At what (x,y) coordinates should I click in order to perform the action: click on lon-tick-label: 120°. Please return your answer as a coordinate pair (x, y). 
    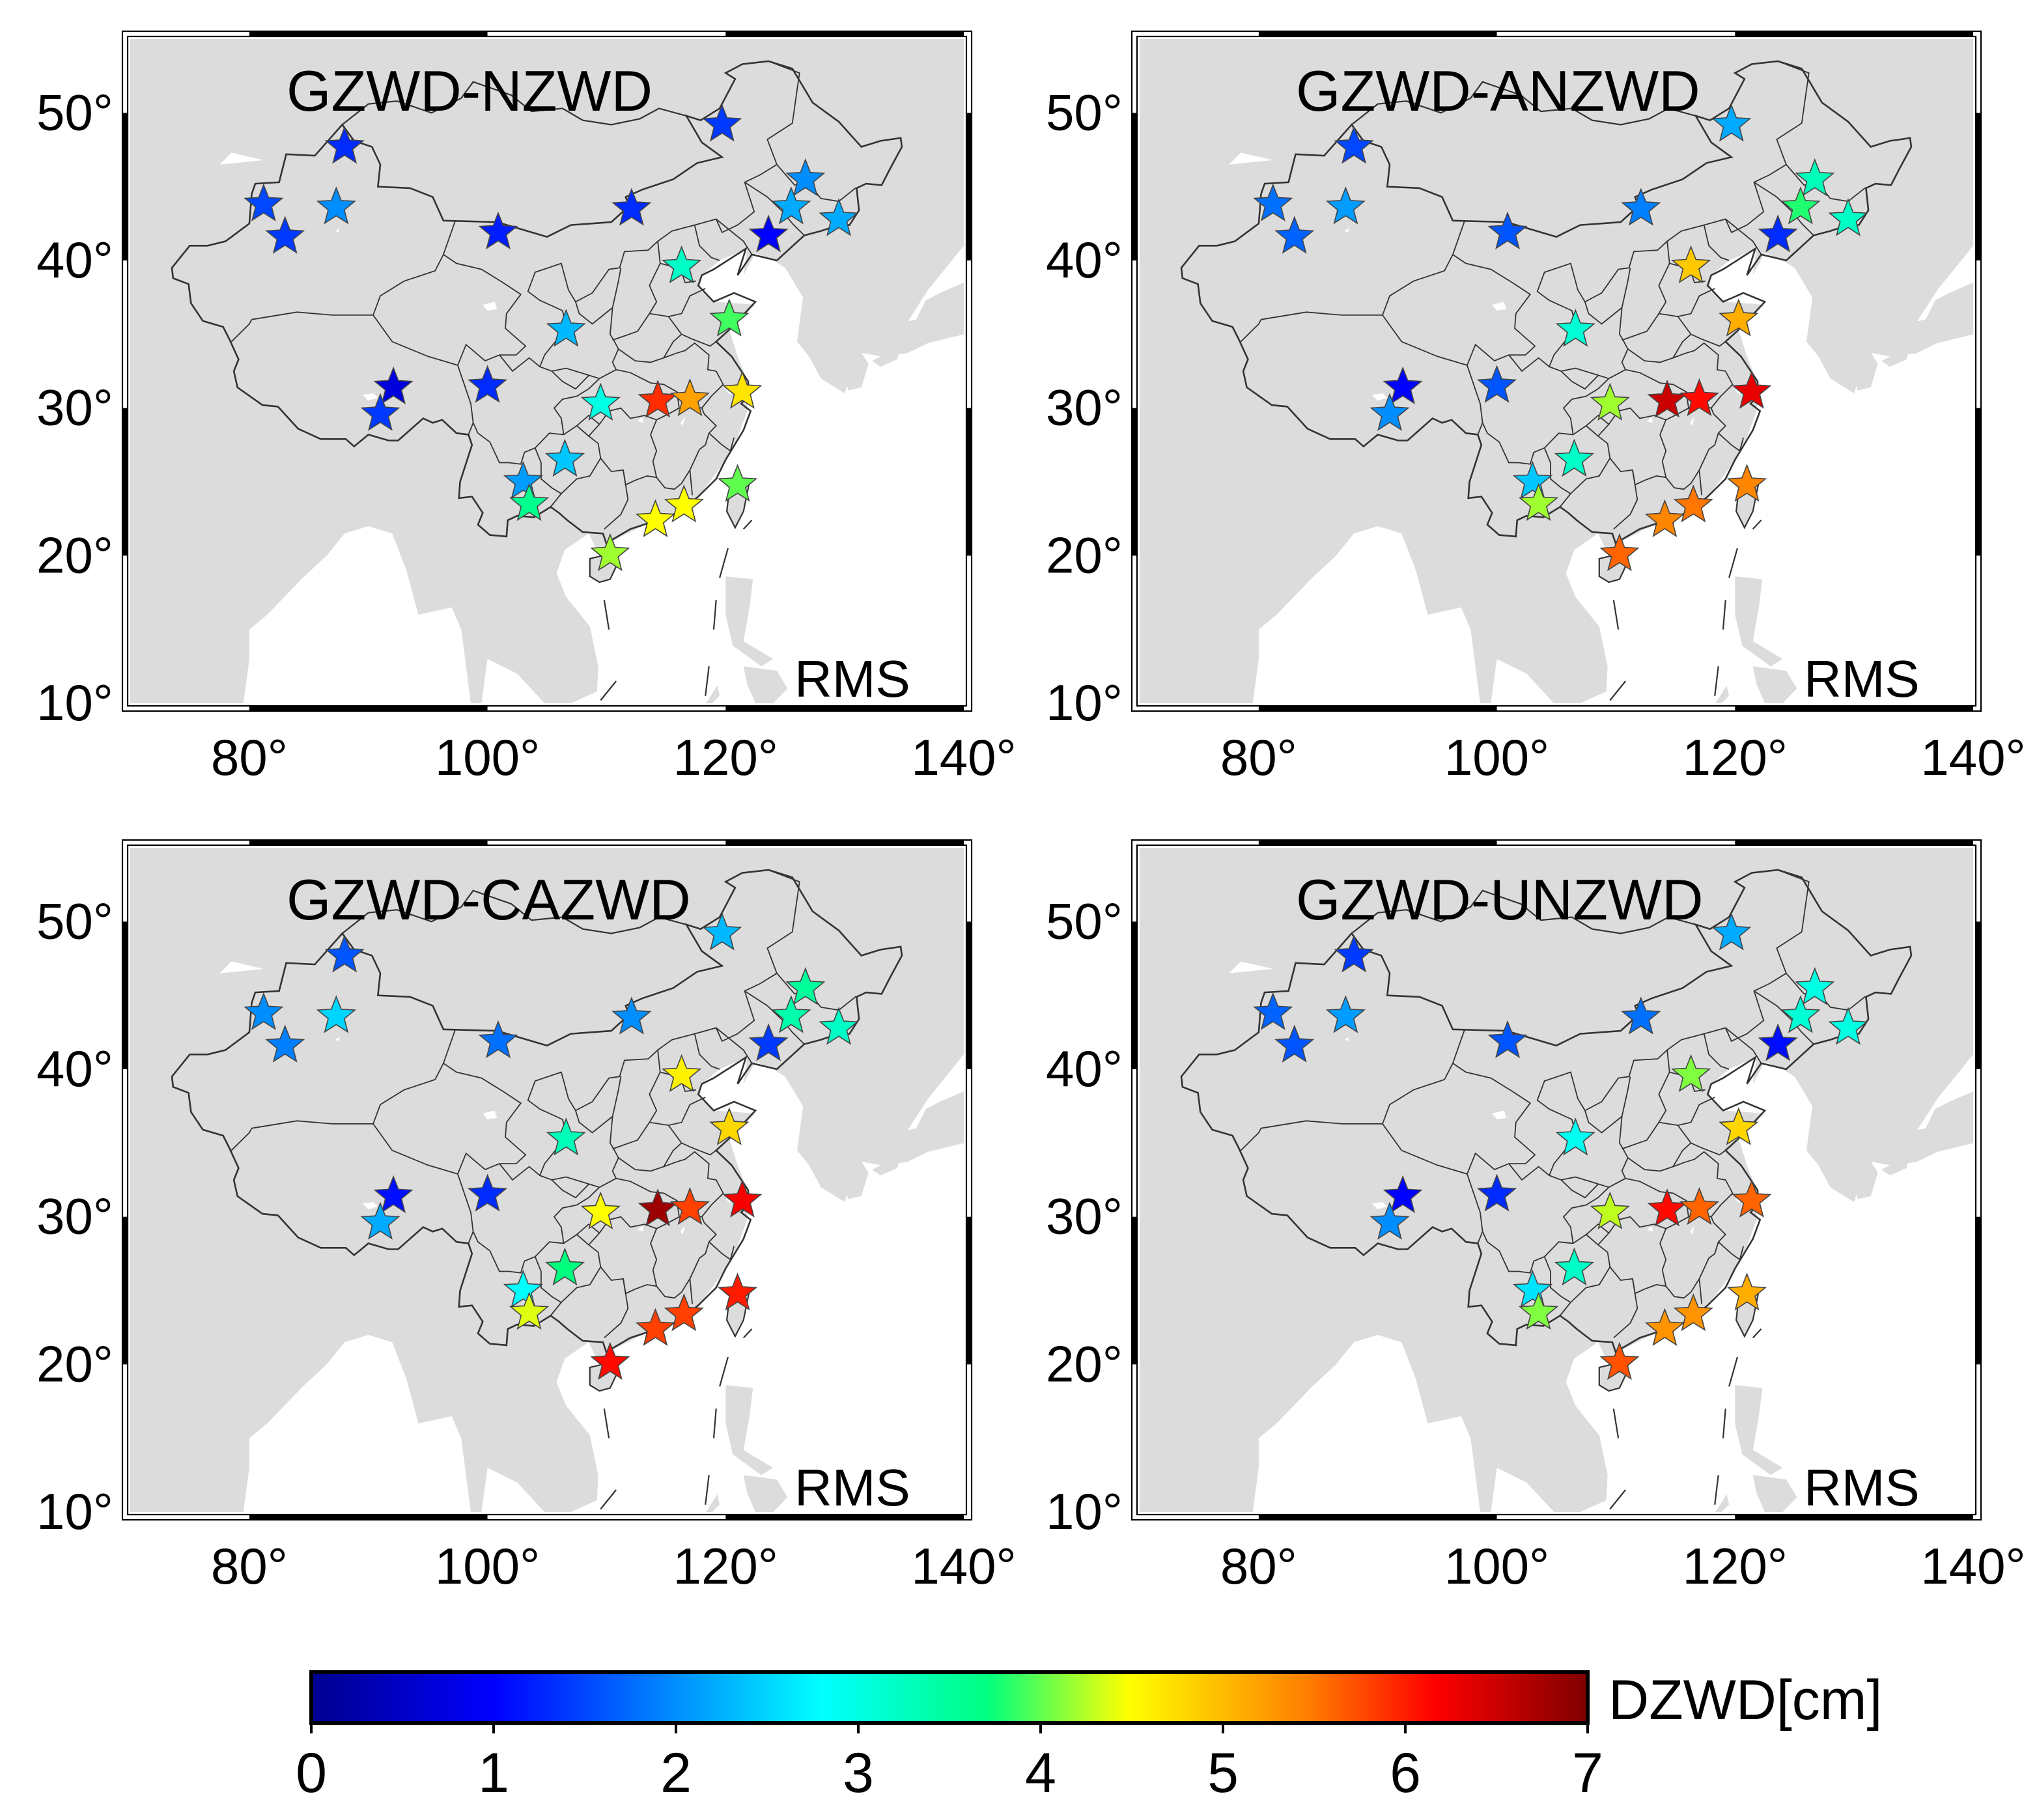
    Looking at the image, I should click on (1735, 1566).